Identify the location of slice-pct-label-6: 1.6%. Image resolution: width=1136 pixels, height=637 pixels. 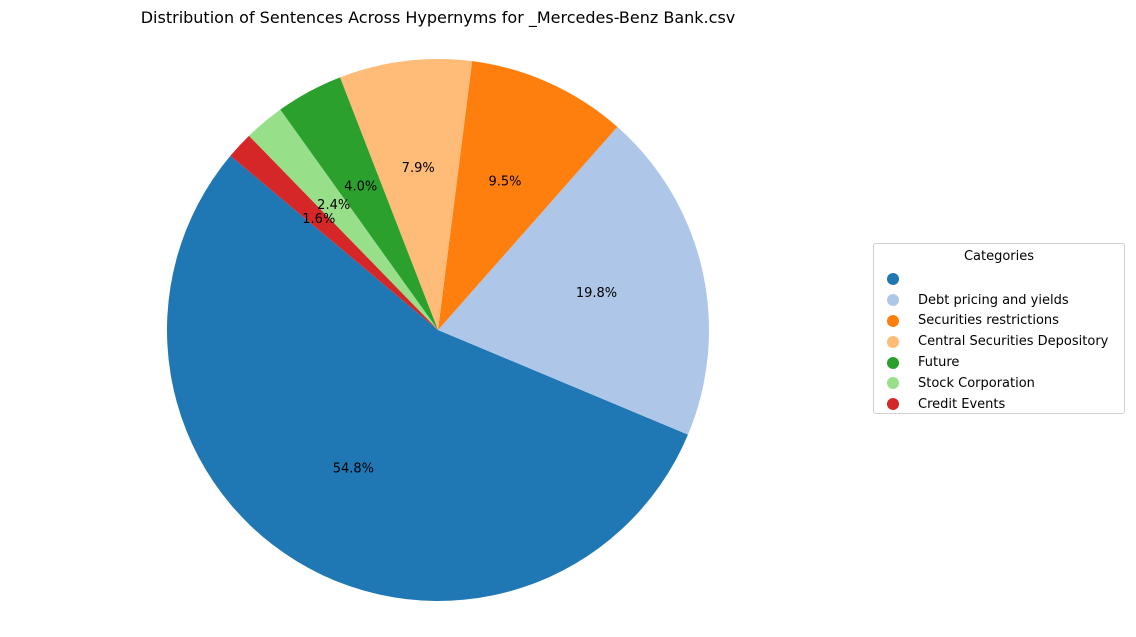
(318, 219).